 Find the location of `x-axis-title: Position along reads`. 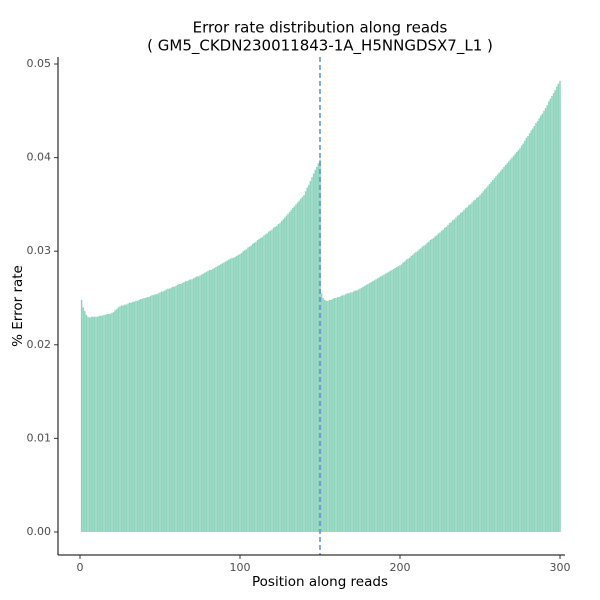

x-axis-title: Position along reads is located at coordinates (320, 582).